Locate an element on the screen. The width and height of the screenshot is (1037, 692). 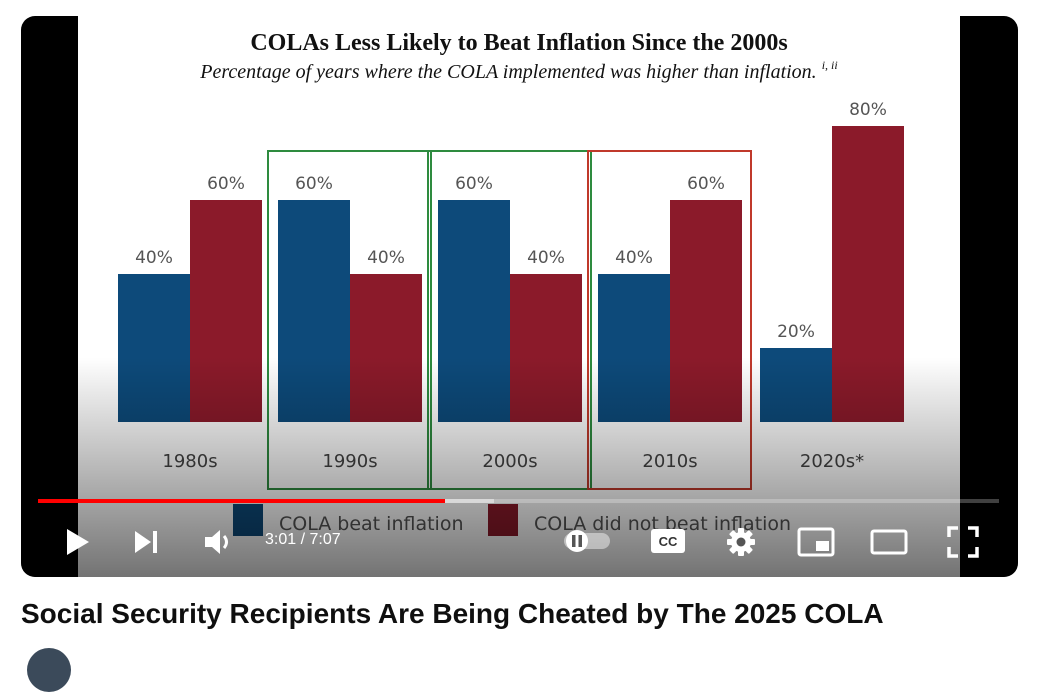
settings-button is located at coordinates (741, 542).